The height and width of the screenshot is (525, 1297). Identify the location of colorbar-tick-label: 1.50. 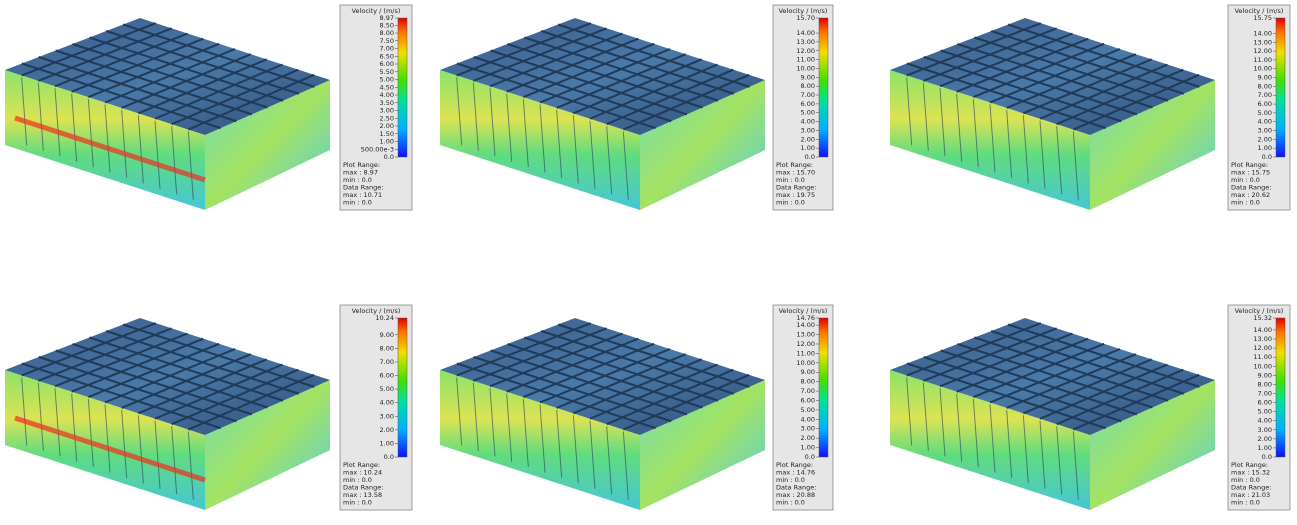
(387, 134).